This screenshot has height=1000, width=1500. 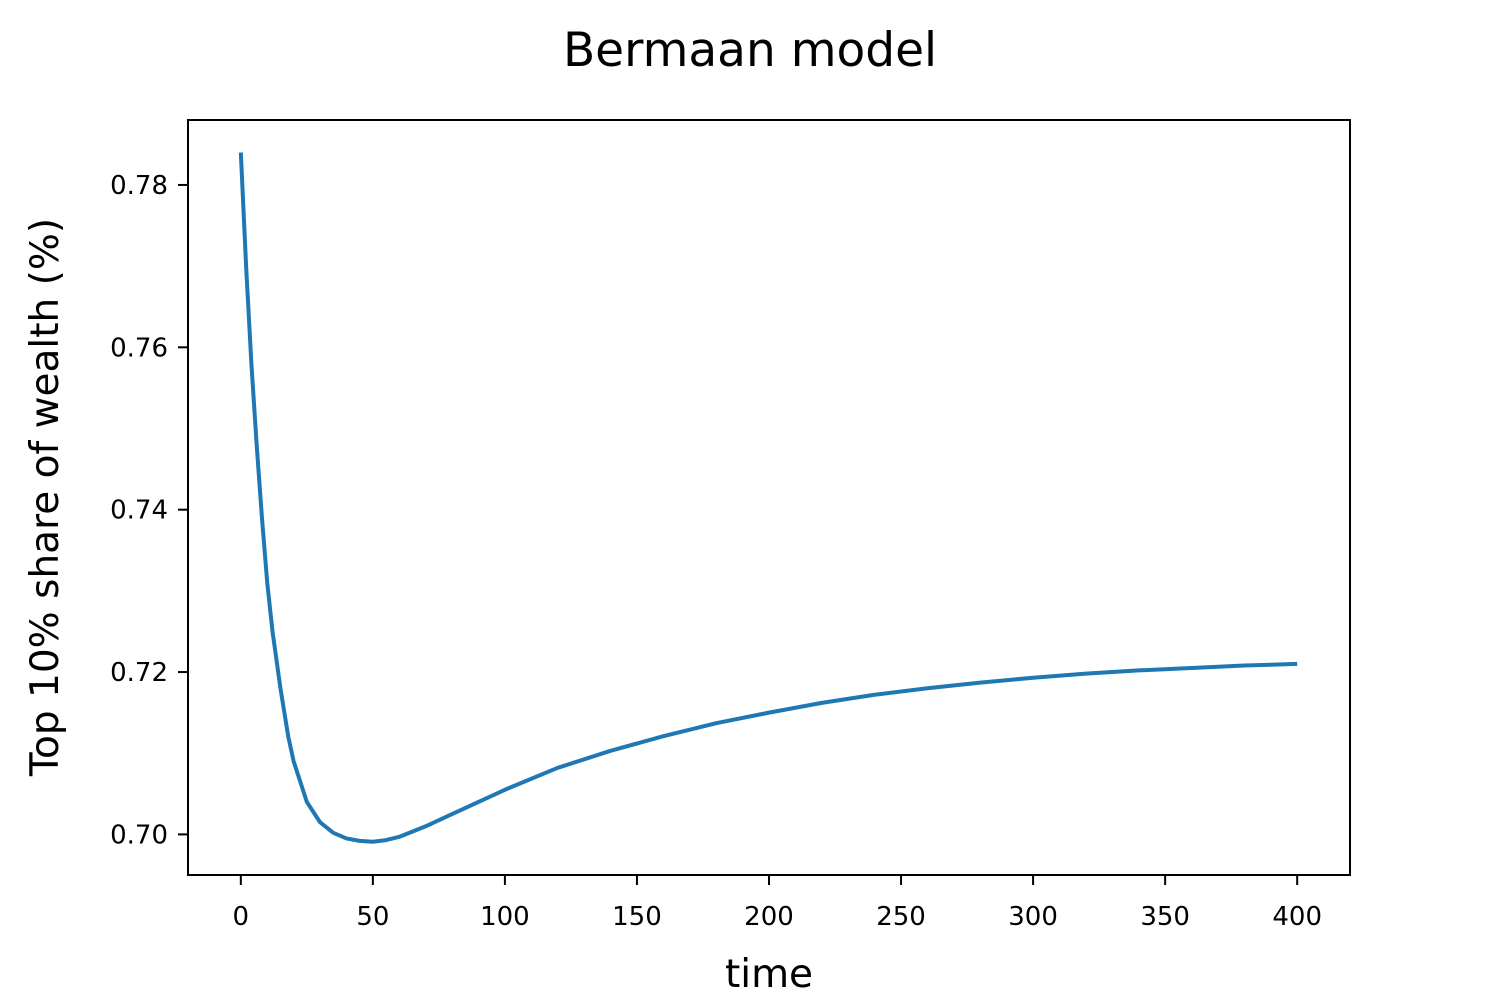 What do you see at coordinates (139, 186) in the screenshot?
I see `y-tick-label: 0.78` at bounding box center [139, 186].